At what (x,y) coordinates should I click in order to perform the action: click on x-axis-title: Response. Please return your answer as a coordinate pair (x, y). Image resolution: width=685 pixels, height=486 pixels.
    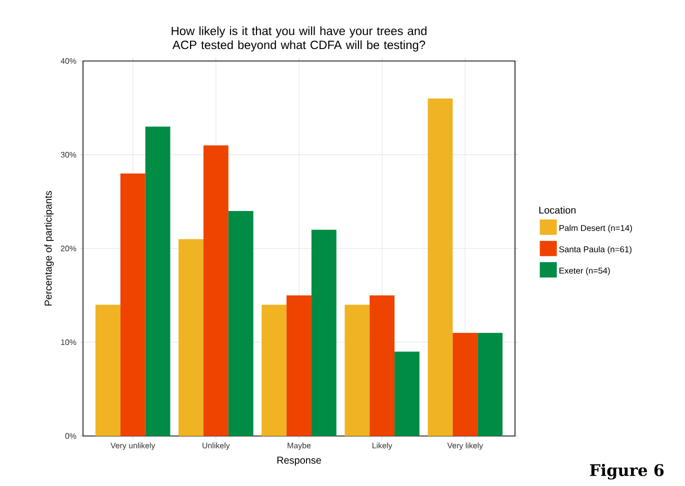
    Looking at the image, I should click on (299, 461).